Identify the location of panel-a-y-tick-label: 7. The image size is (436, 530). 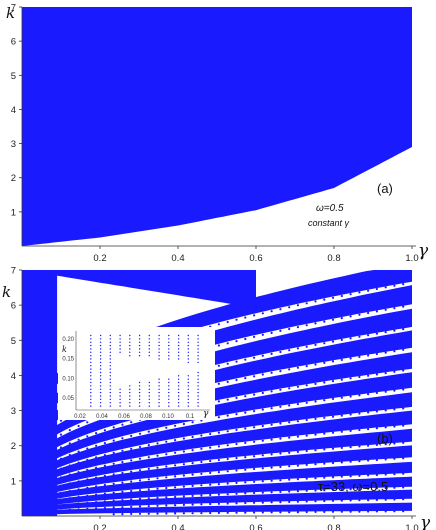
(13, 8).